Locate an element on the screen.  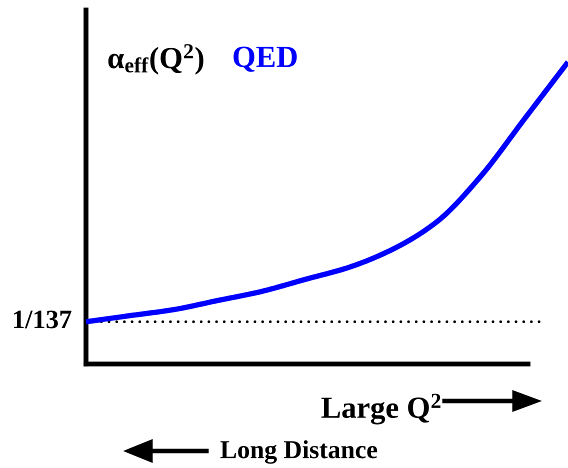
annotation: 1/137 is located at coordinates (43, 319).